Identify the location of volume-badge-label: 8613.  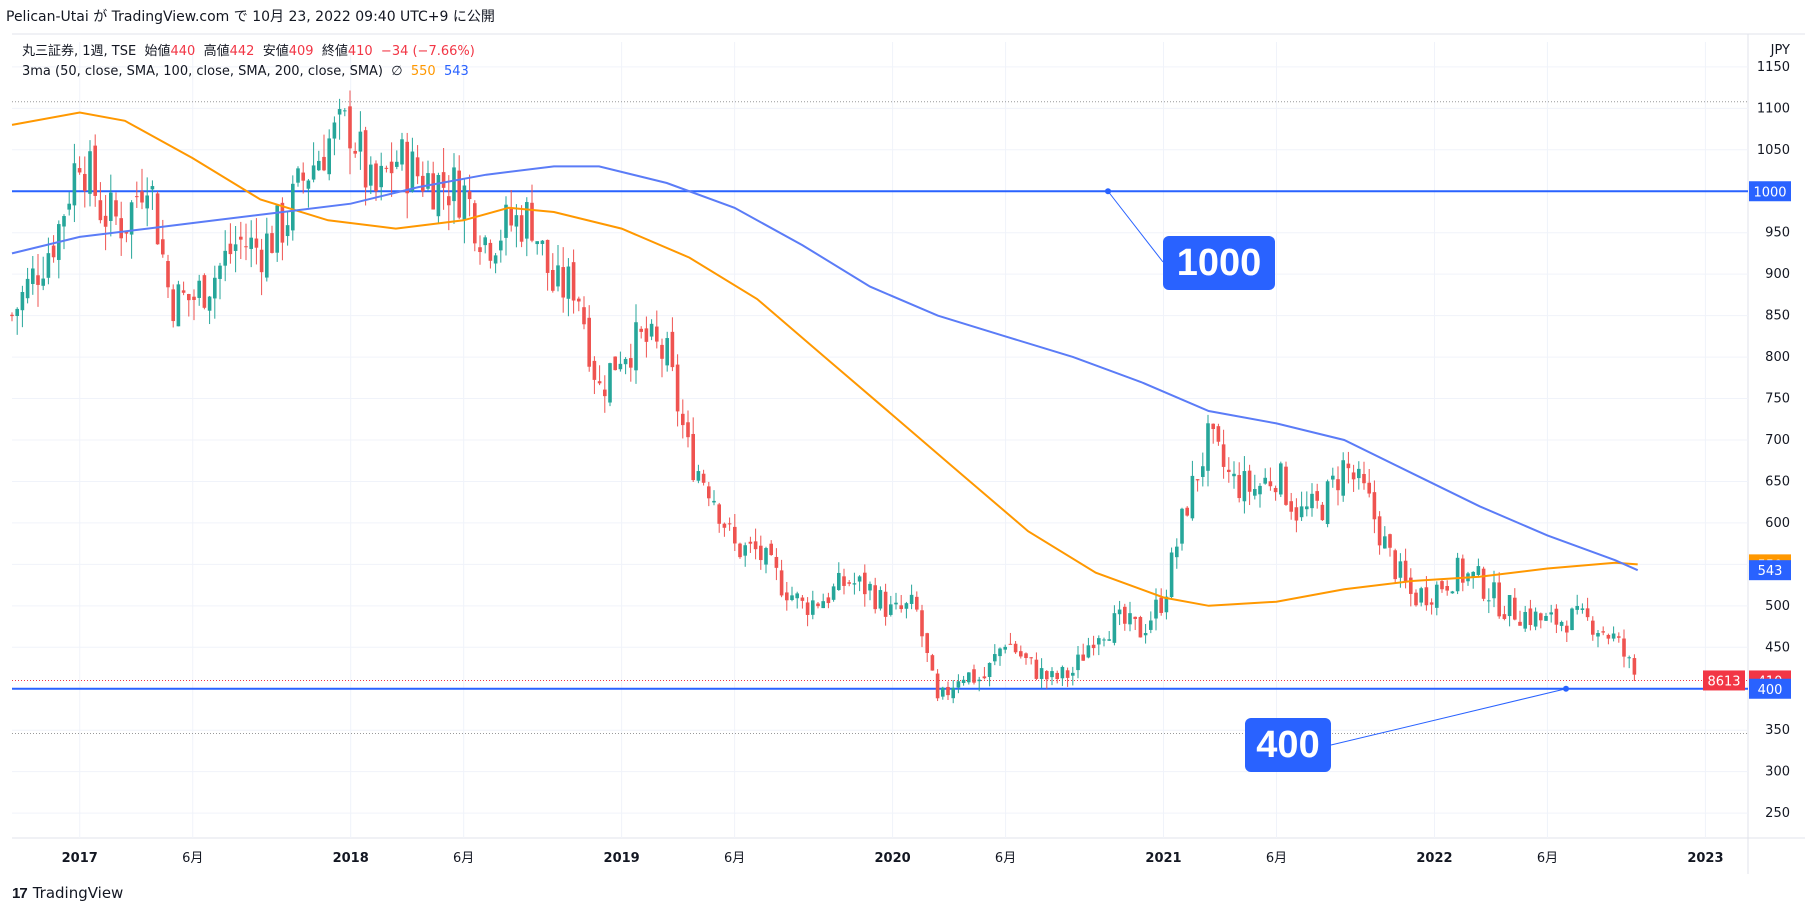
(1723, 681).